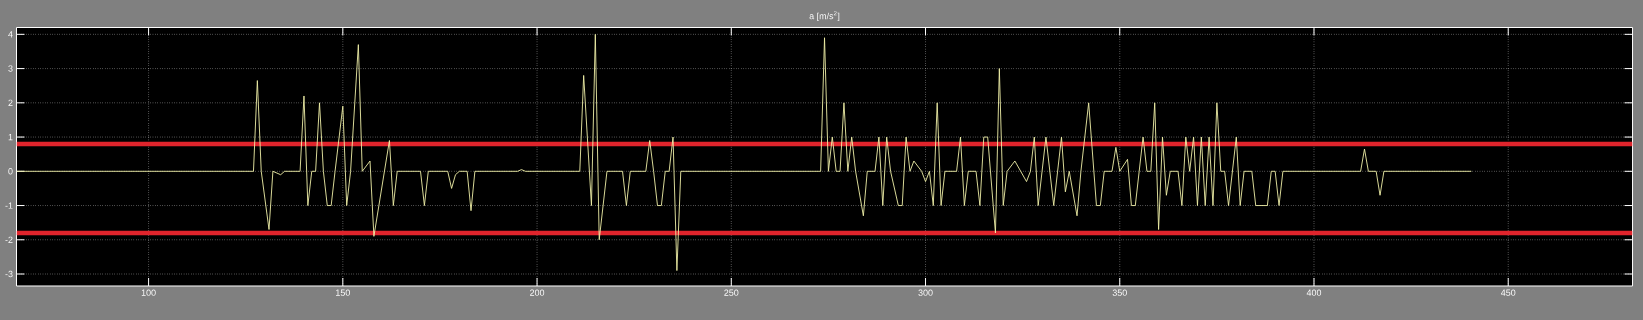 This screenshot has height=320, width=1643. I want to click on x-tick-label: 300, so click(925, 292).